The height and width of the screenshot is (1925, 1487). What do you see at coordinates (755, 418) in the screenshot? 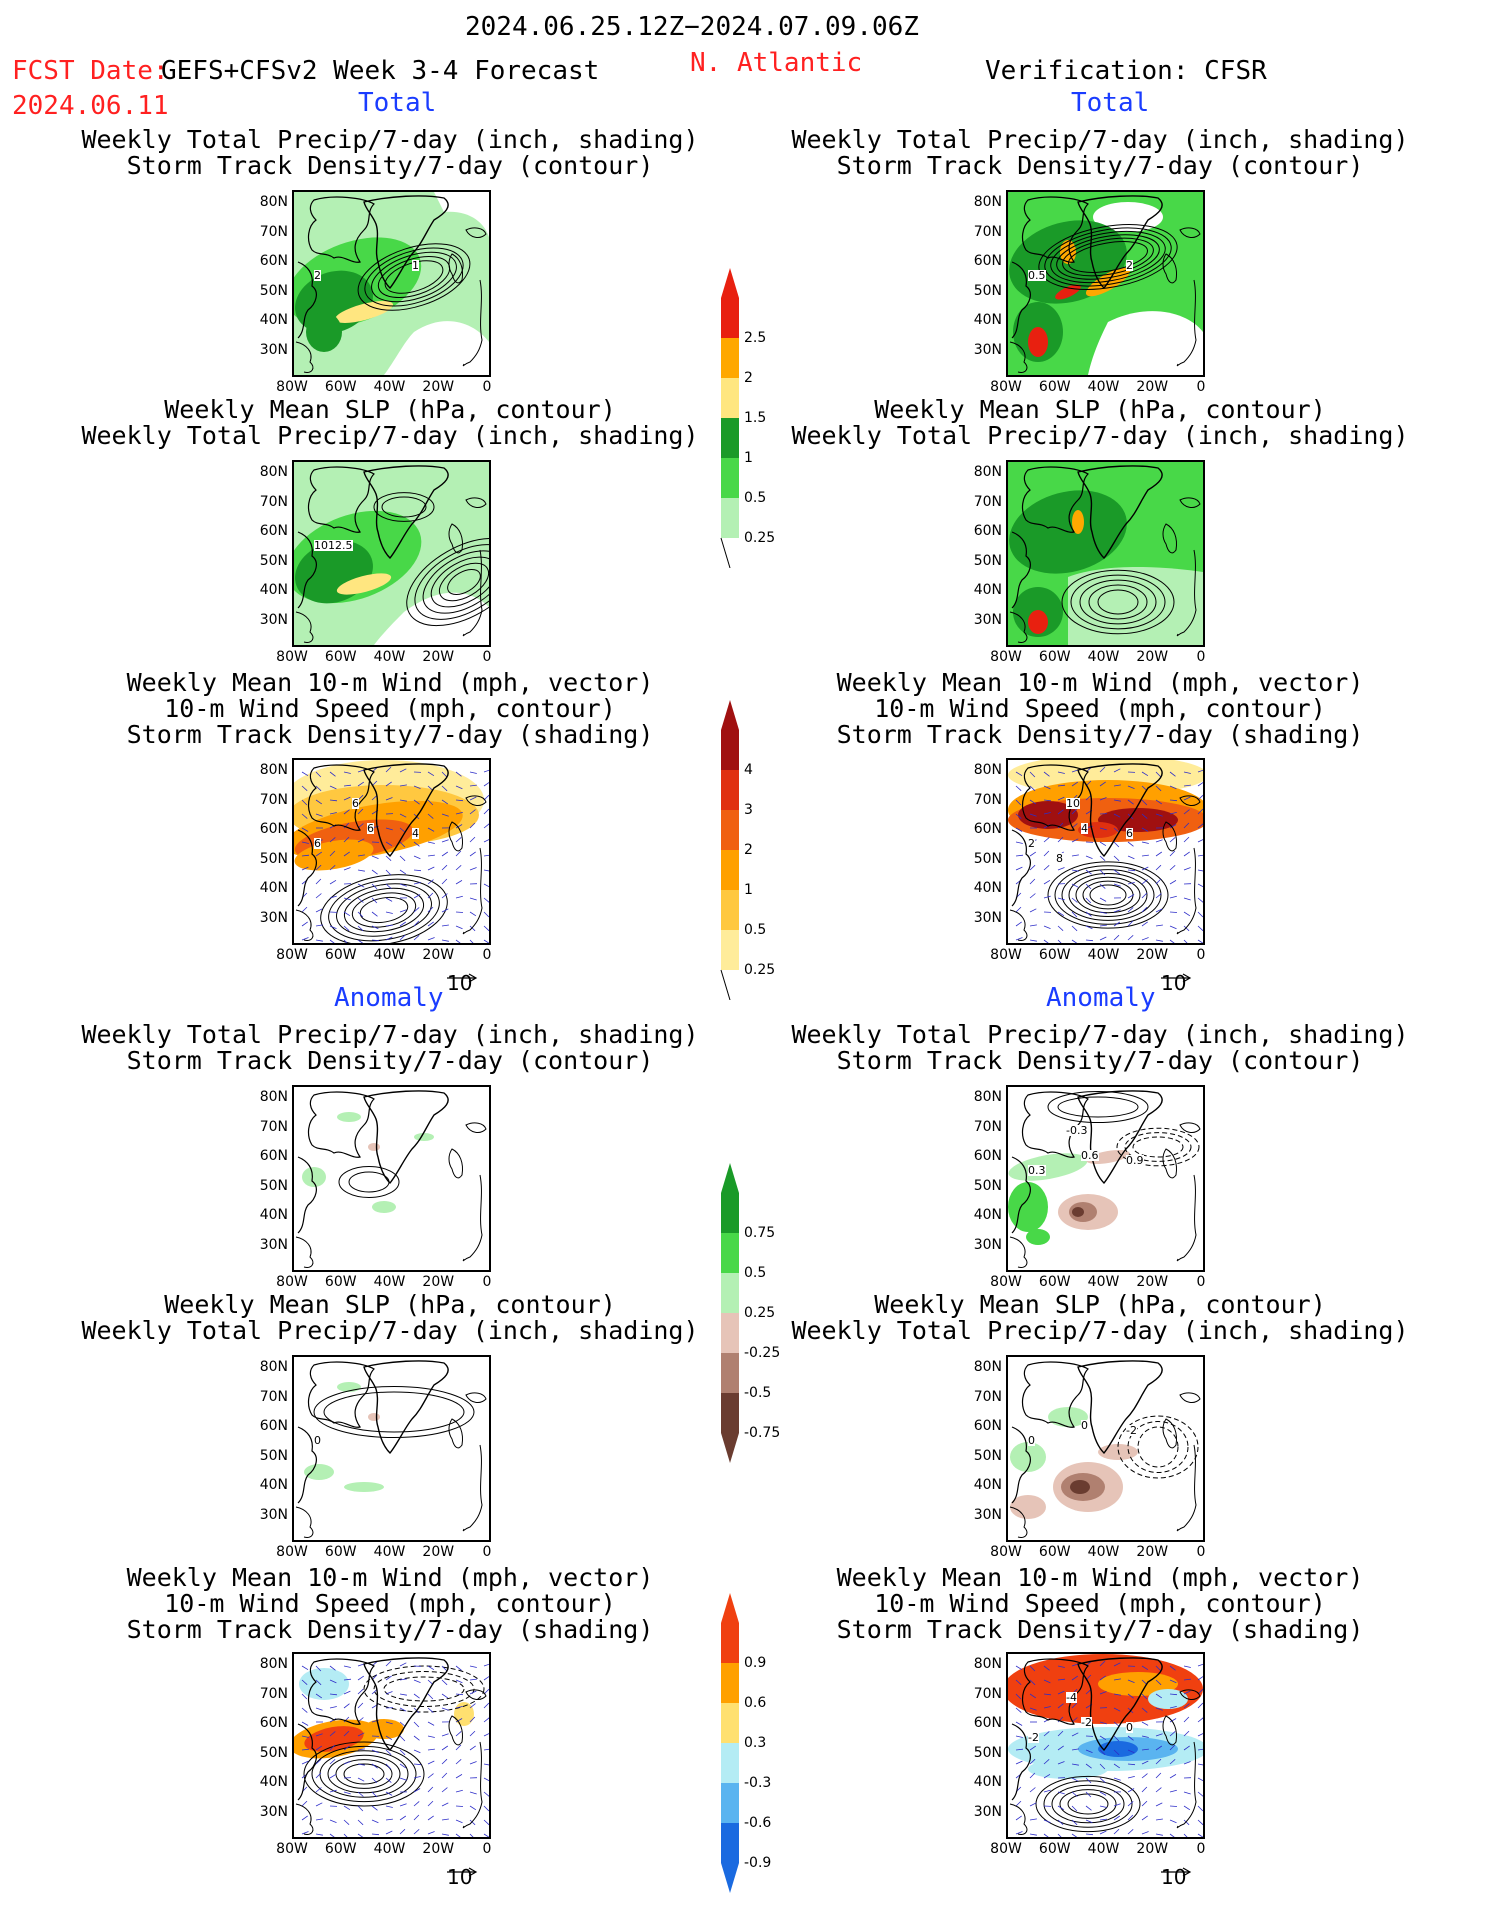
I see `precip-colorbar-label: 1.5` at bounding box center [755, 418].